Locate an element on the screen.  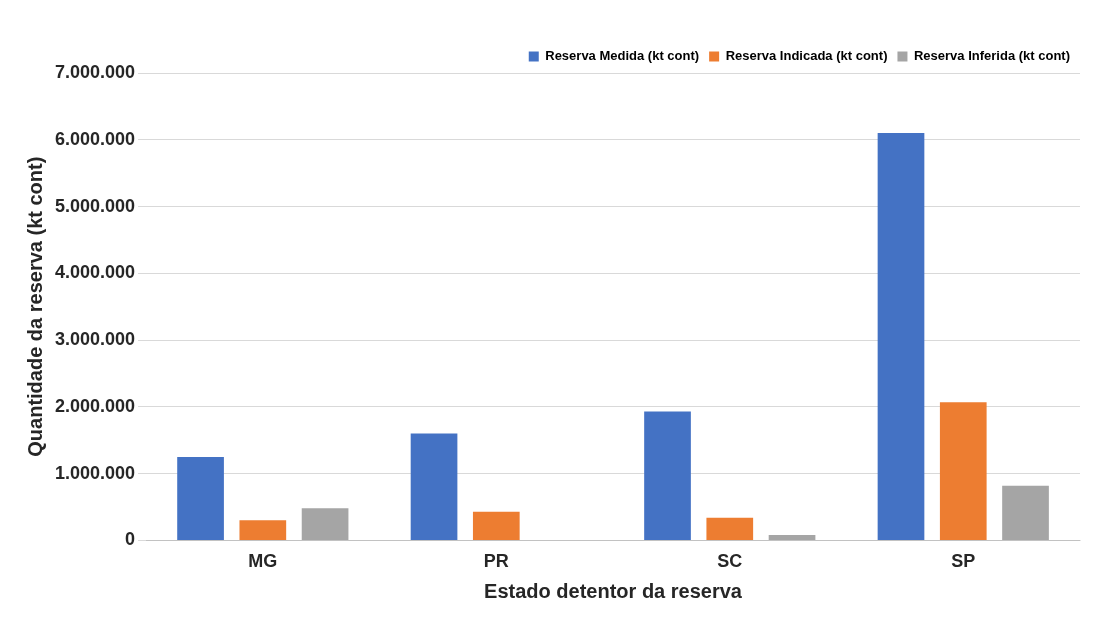
y-tick-label: 7.000.000 is located at coordinates (95, 71).